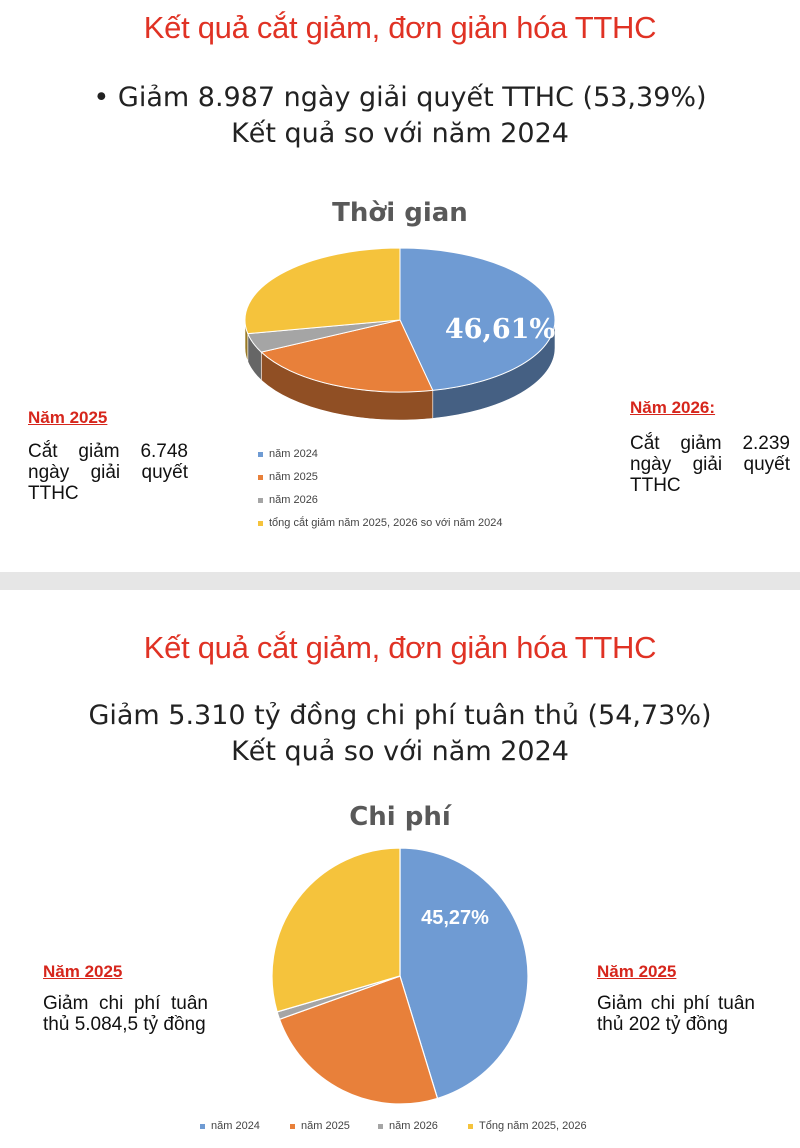 Image resolution: width=800 pixels, height=1148 pixels. What do you see at coordinates (235, 1126) in the screenshot?
I see `legend2-label-0: năm 2024` at bounding box center [235, 1126].